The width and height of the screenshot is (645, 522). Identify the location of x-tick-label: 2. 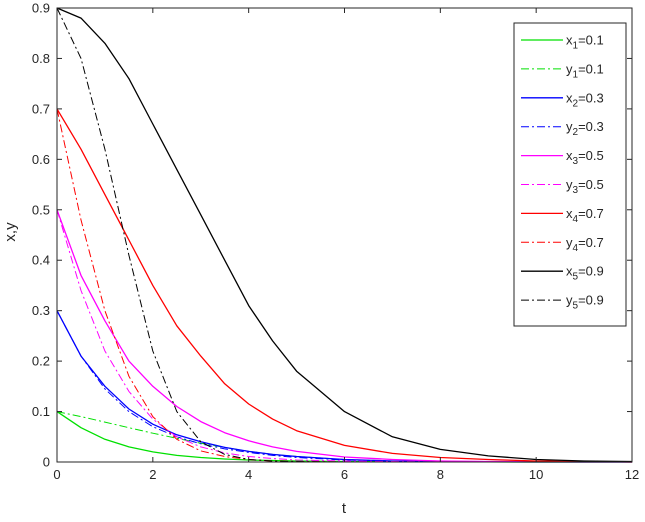
(152, 474).